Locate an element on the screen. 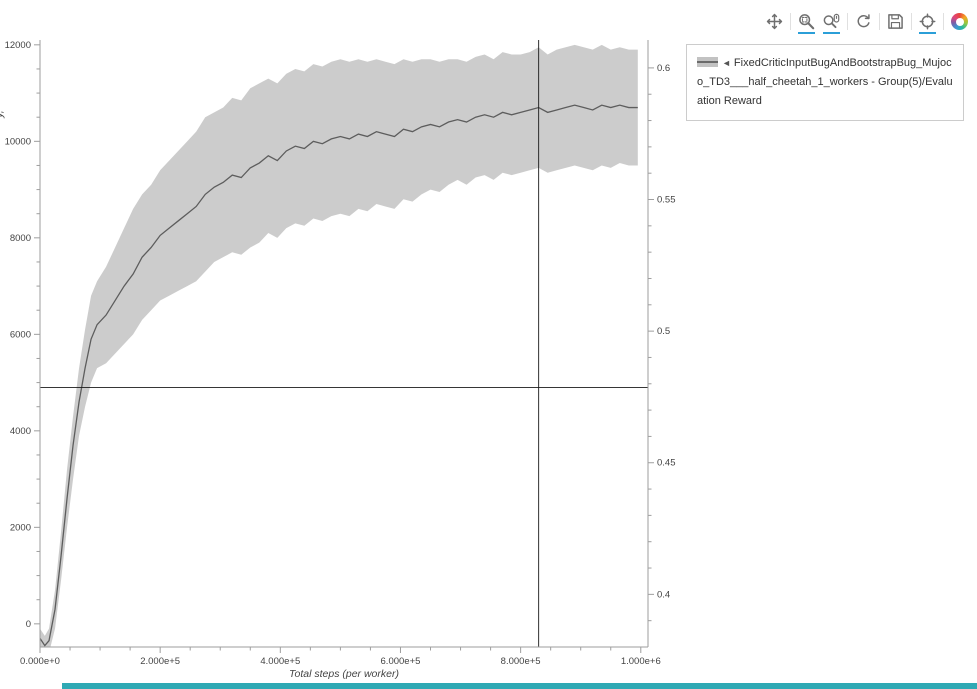 Image resolution: width=977 pixels, height=689 pixels. y-right-tick-label: 0.4 is located at coordinates (663, 594).